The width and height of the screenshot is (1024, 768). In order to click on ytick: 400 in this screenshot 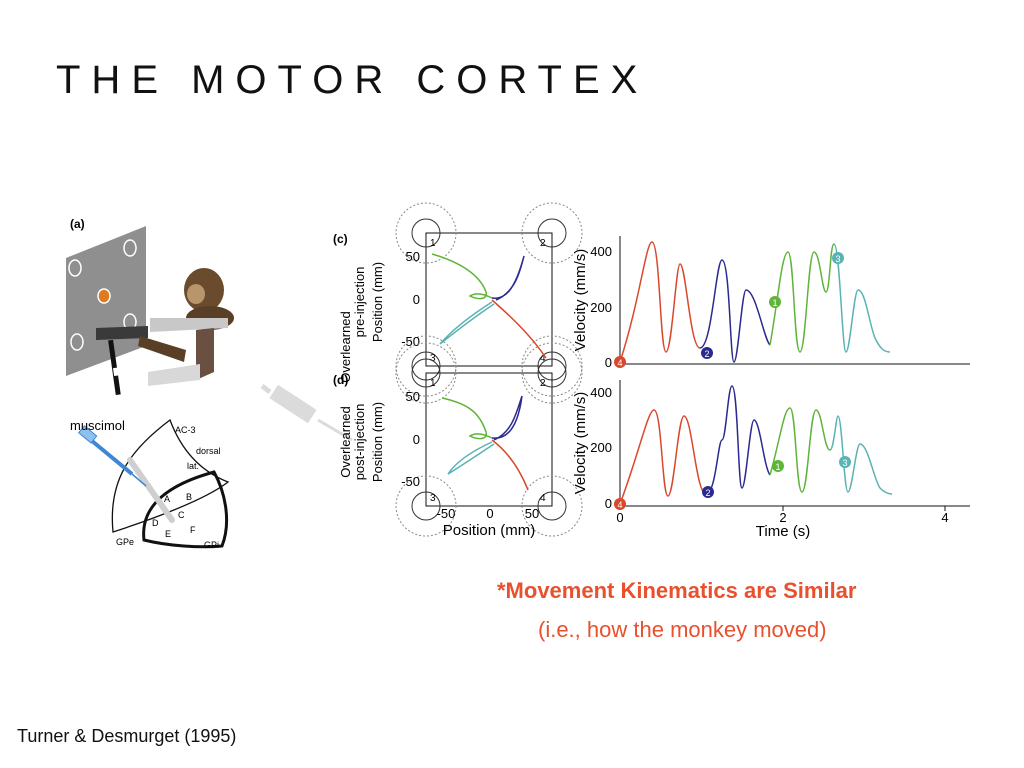, I will do `click(601, 392)`.